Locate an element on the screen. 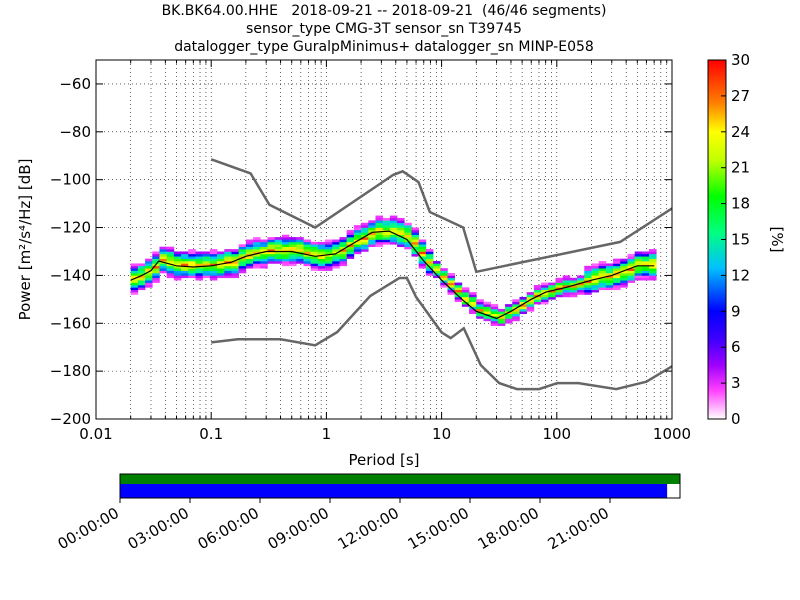 The width and height of the screenshot is (800, 600). colorbar-tick-label: 30 is located at coordinates (740, 60).